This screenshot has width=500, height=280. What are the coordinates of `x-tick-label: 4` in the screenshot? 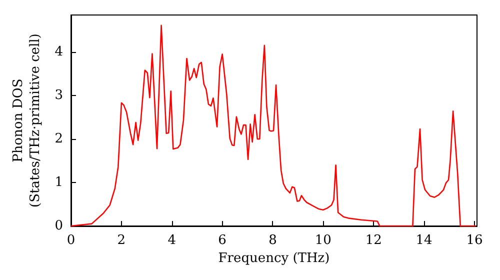 It's located at (172, 240).